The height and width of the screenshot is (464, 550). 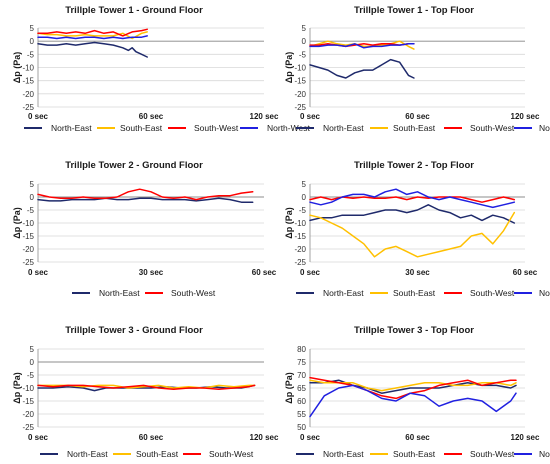 I want to click on y-tick-label: 55, so click(x=301, y=414).